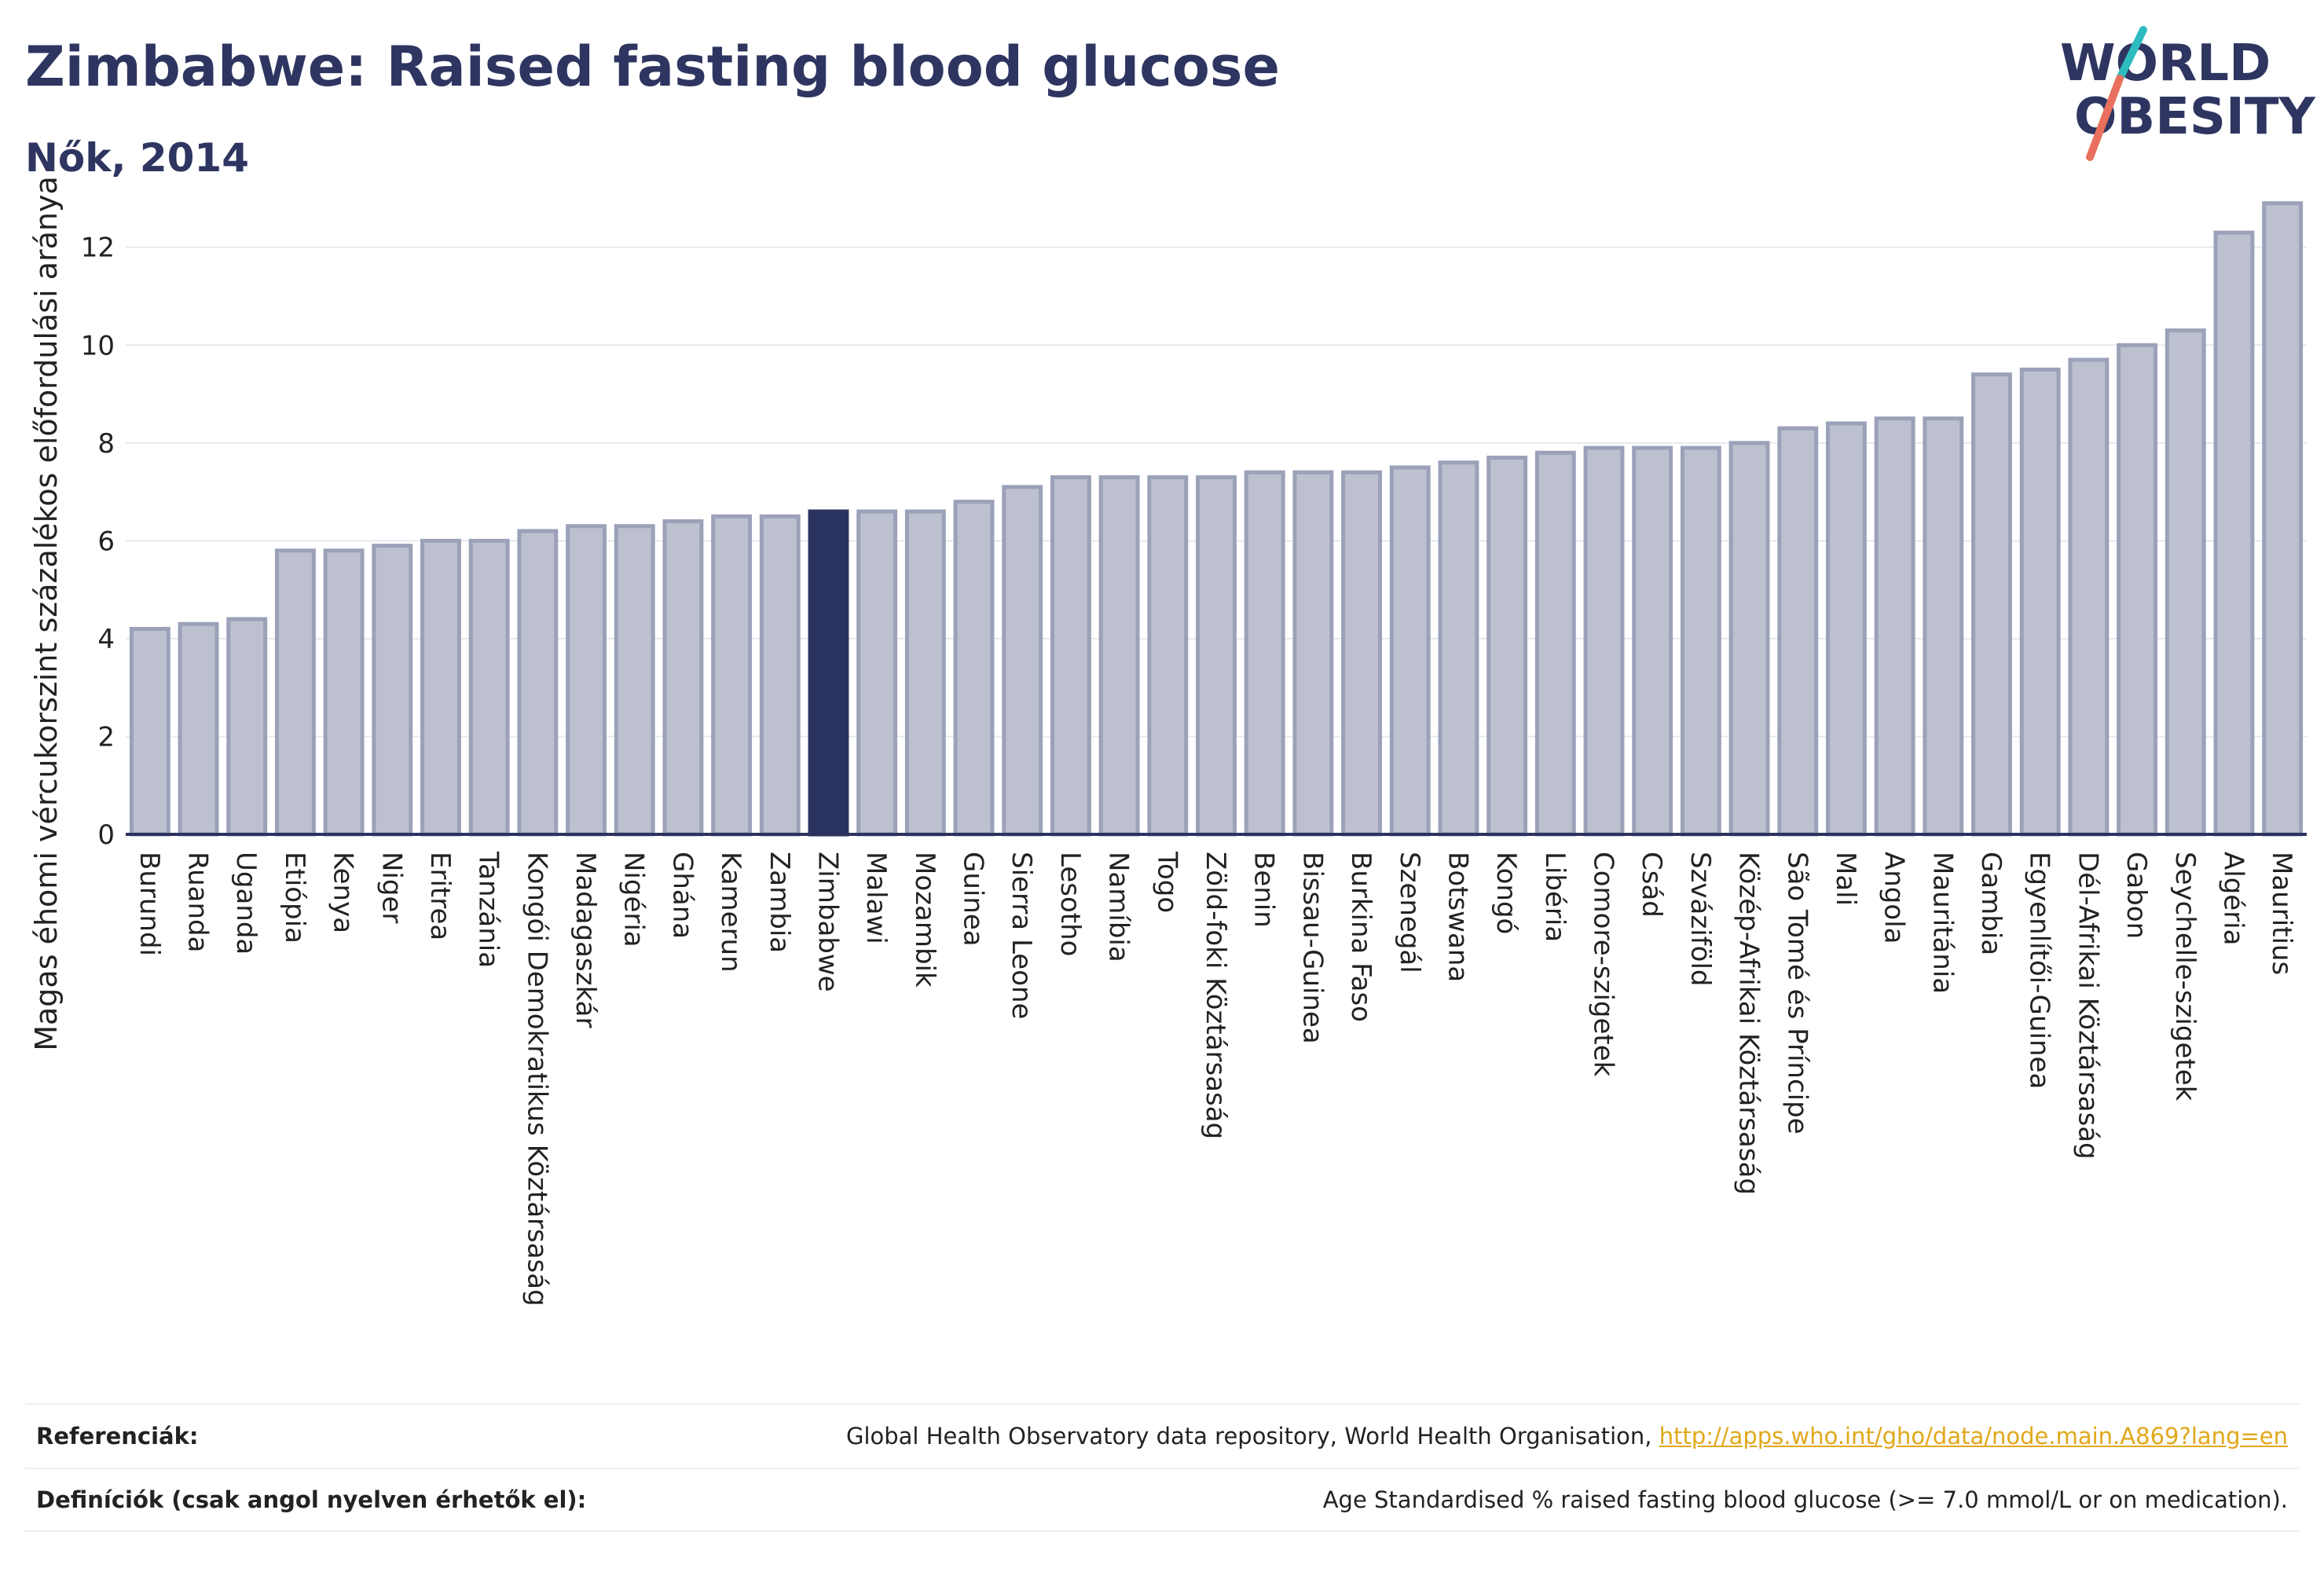 This screenshot has width=2324, height=1576. I want to click on x-category-label: Etiópia, so click(294, 898).